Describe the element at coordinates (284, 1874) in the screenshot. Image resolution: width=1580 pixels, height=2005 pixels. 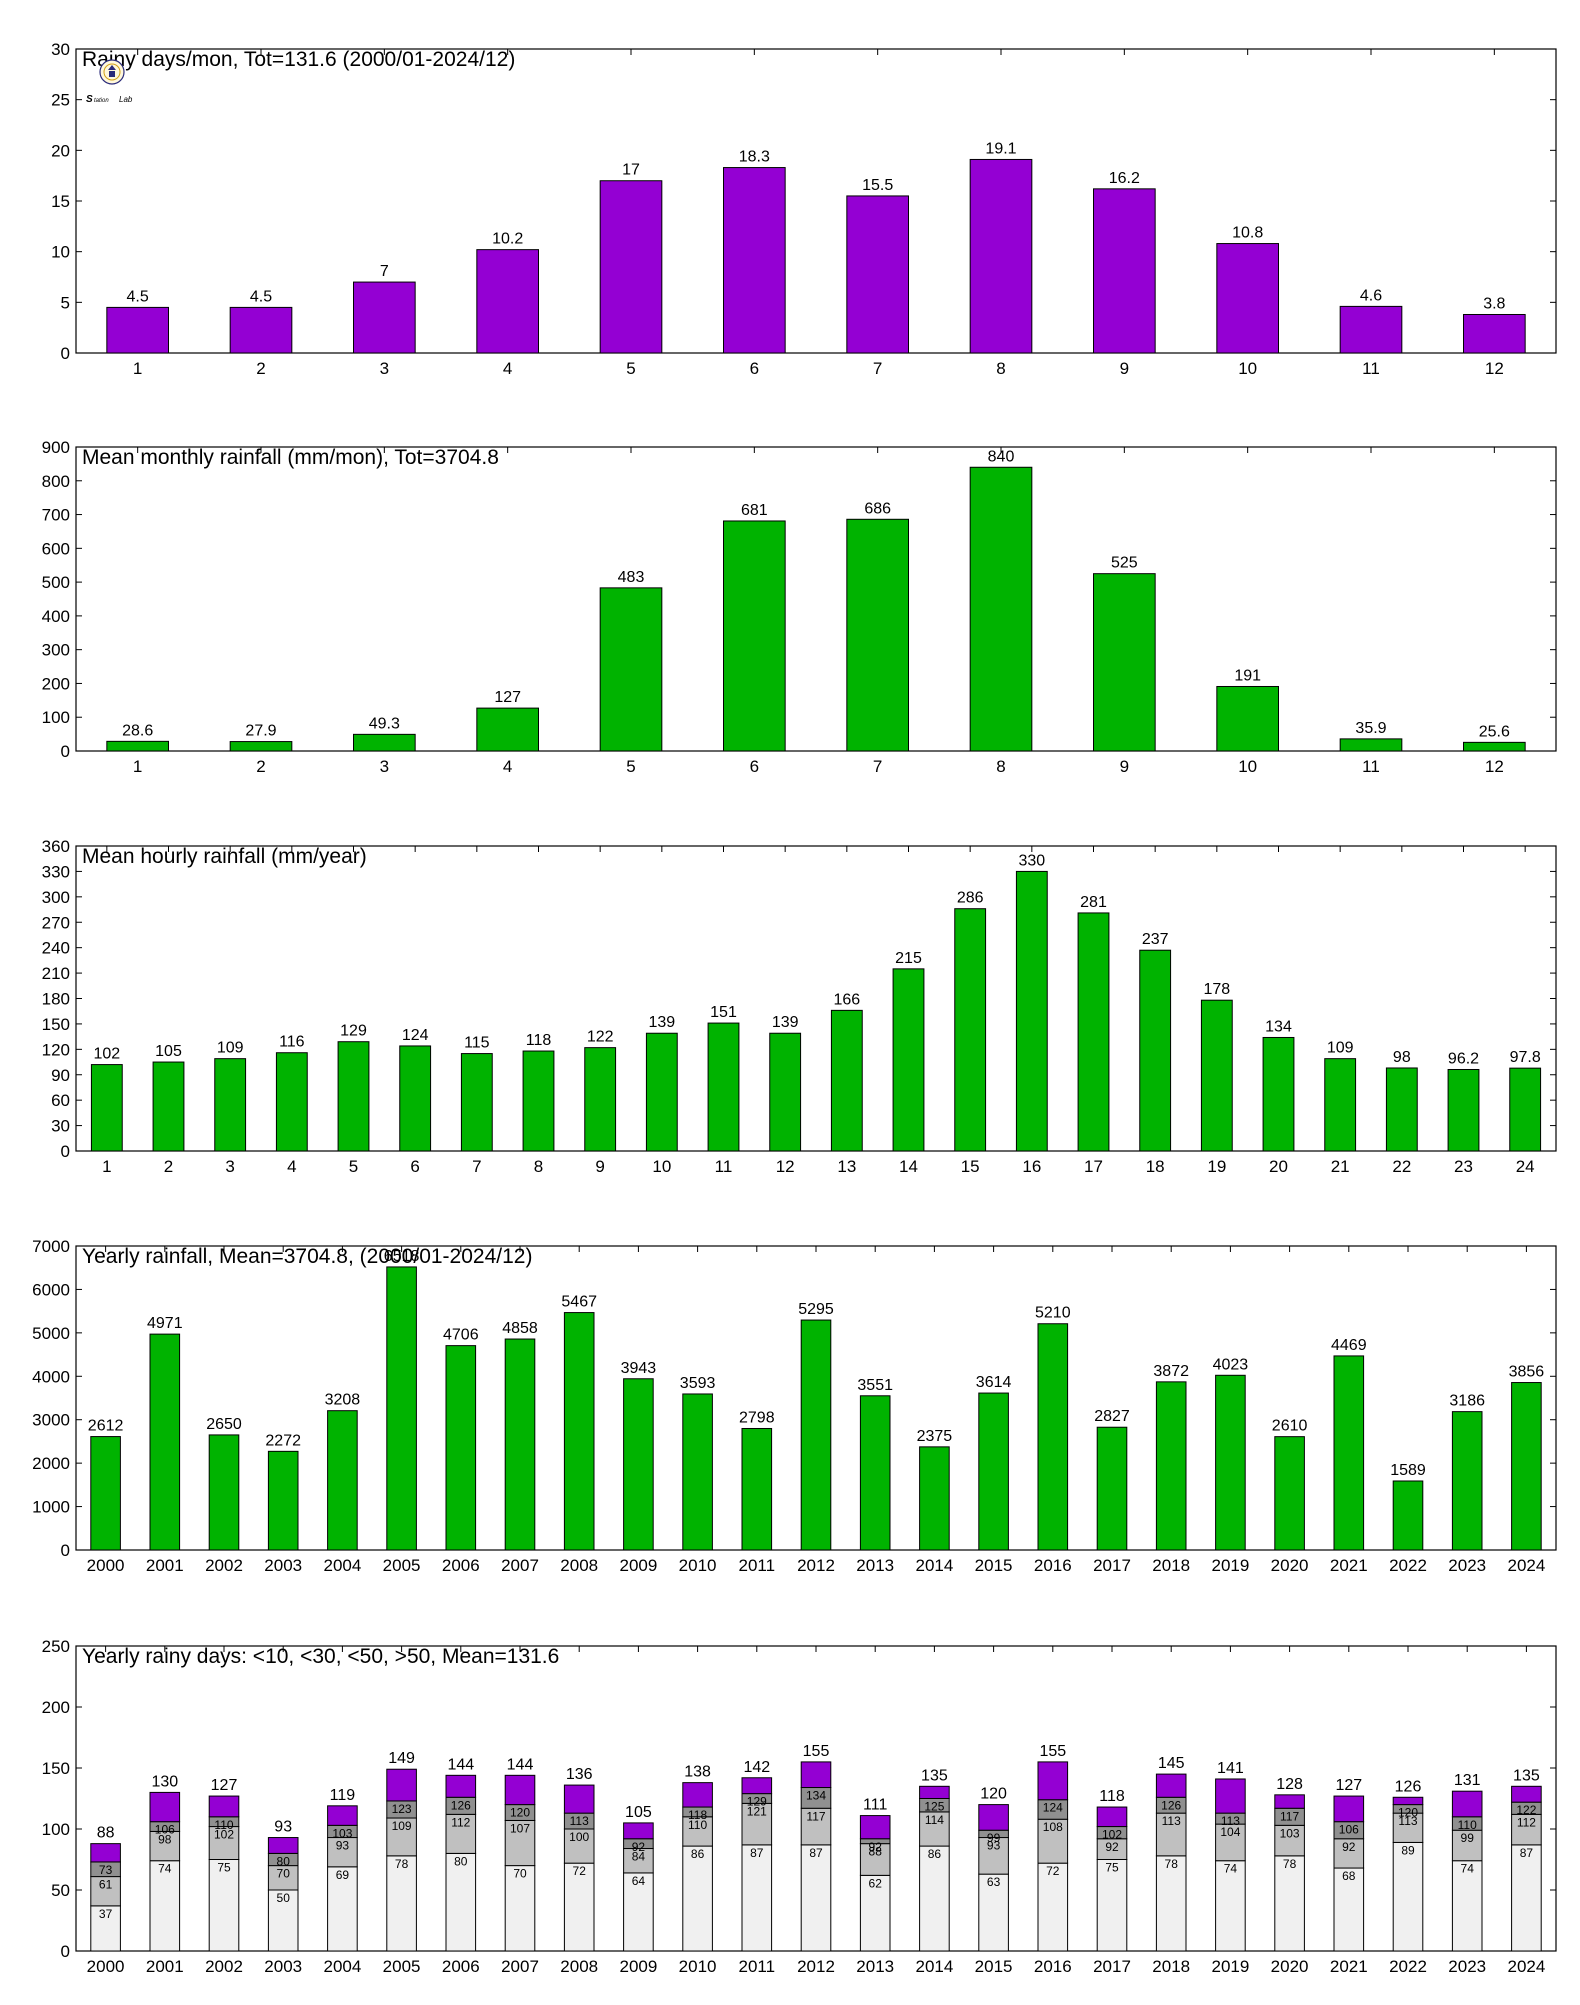
I see `stack-value-label: 70` at that location.